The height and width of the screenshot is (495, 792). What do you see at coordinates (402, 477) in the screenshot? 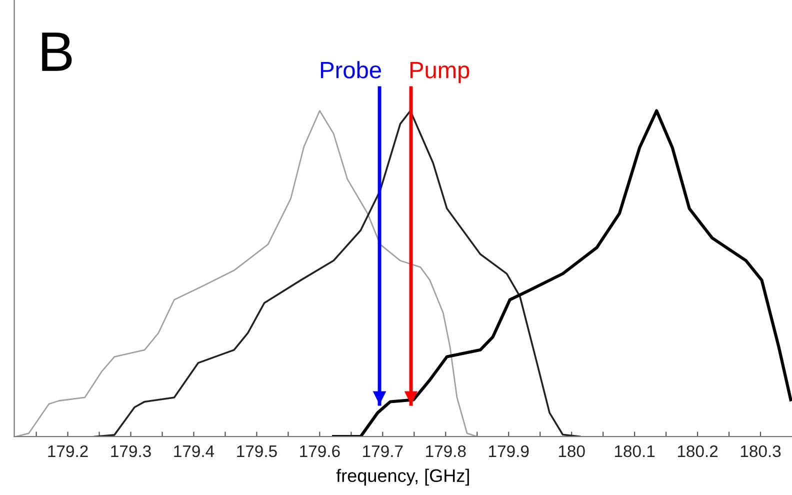
I see `x-axis-title: frequency, [GHz]` at bounding box center [402, 477].